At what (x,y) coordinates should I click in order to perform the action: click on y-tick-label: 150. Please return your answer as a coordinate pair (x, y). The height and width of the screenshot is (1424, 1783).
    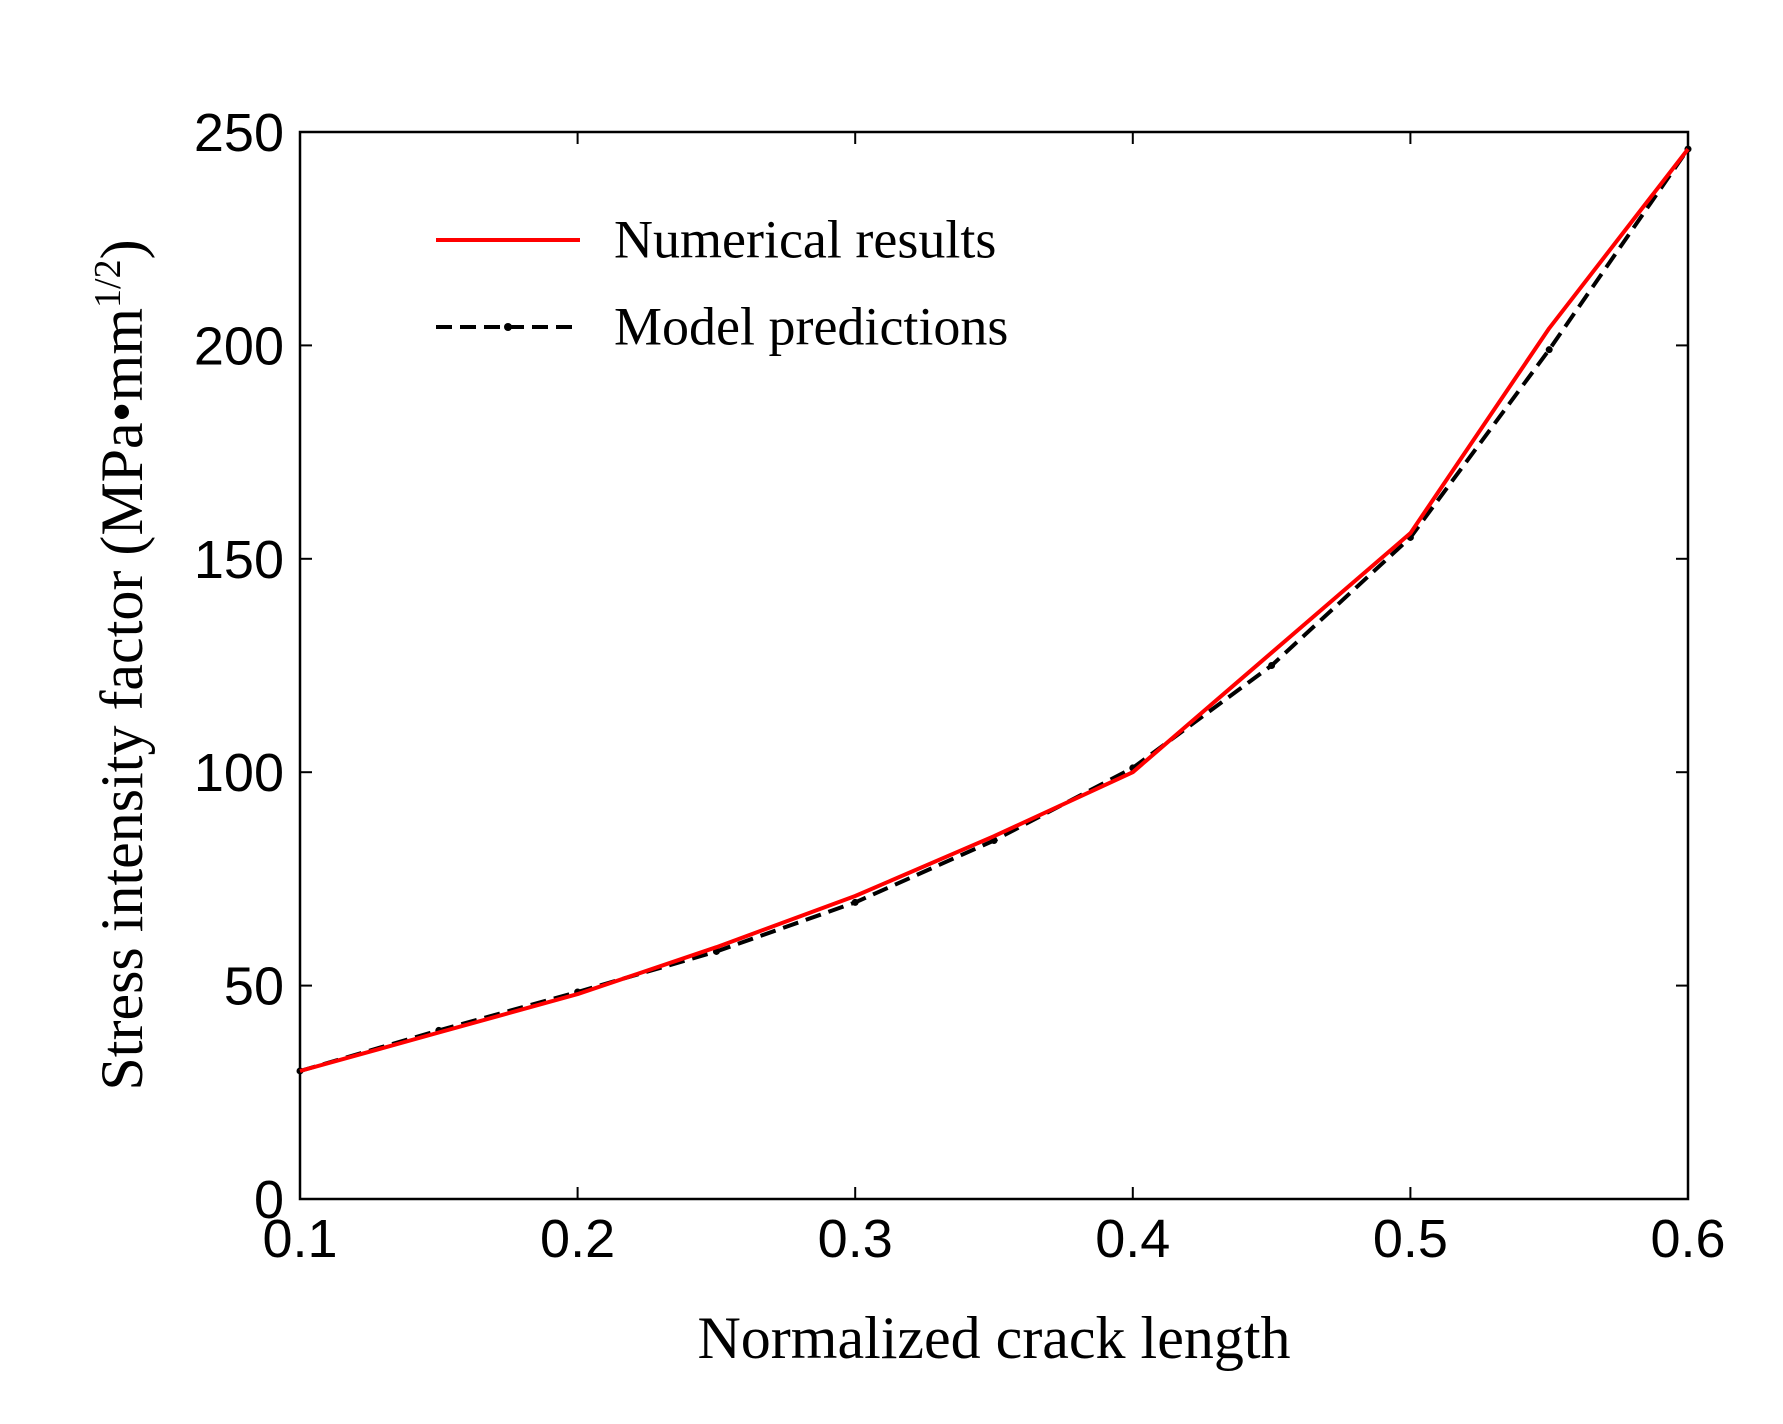
    Looking at the image, I should click on (239, 560).